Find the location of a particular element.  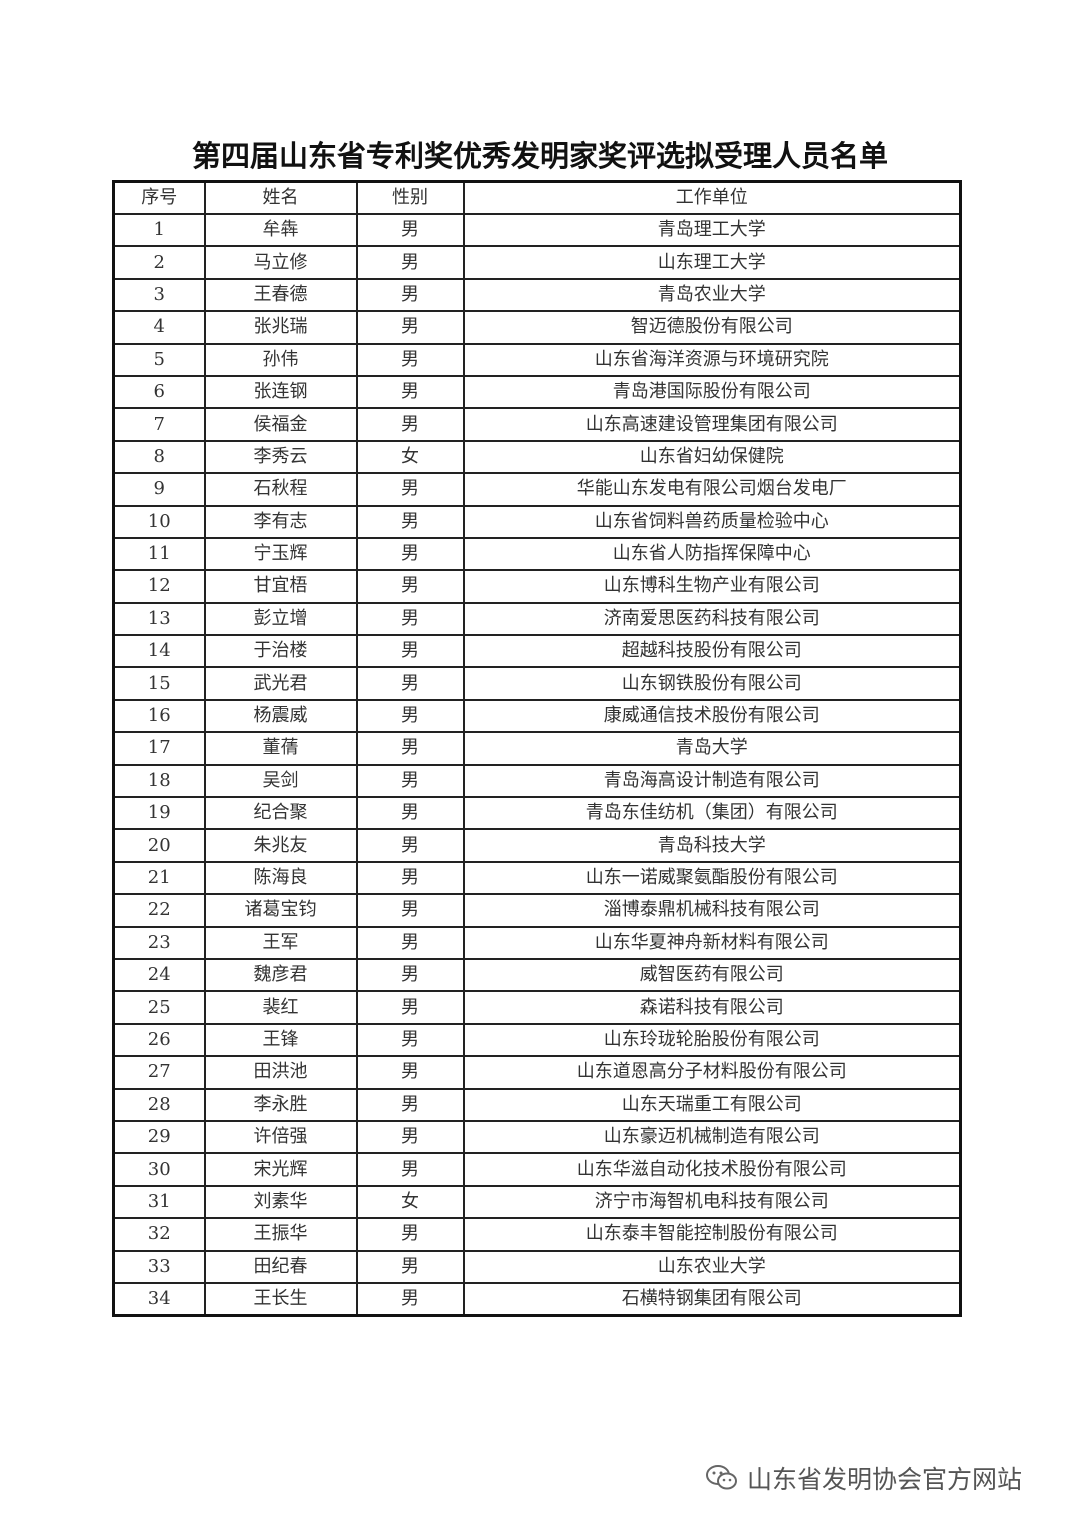

cell-index: 13 is located at coordinates (159, 619).